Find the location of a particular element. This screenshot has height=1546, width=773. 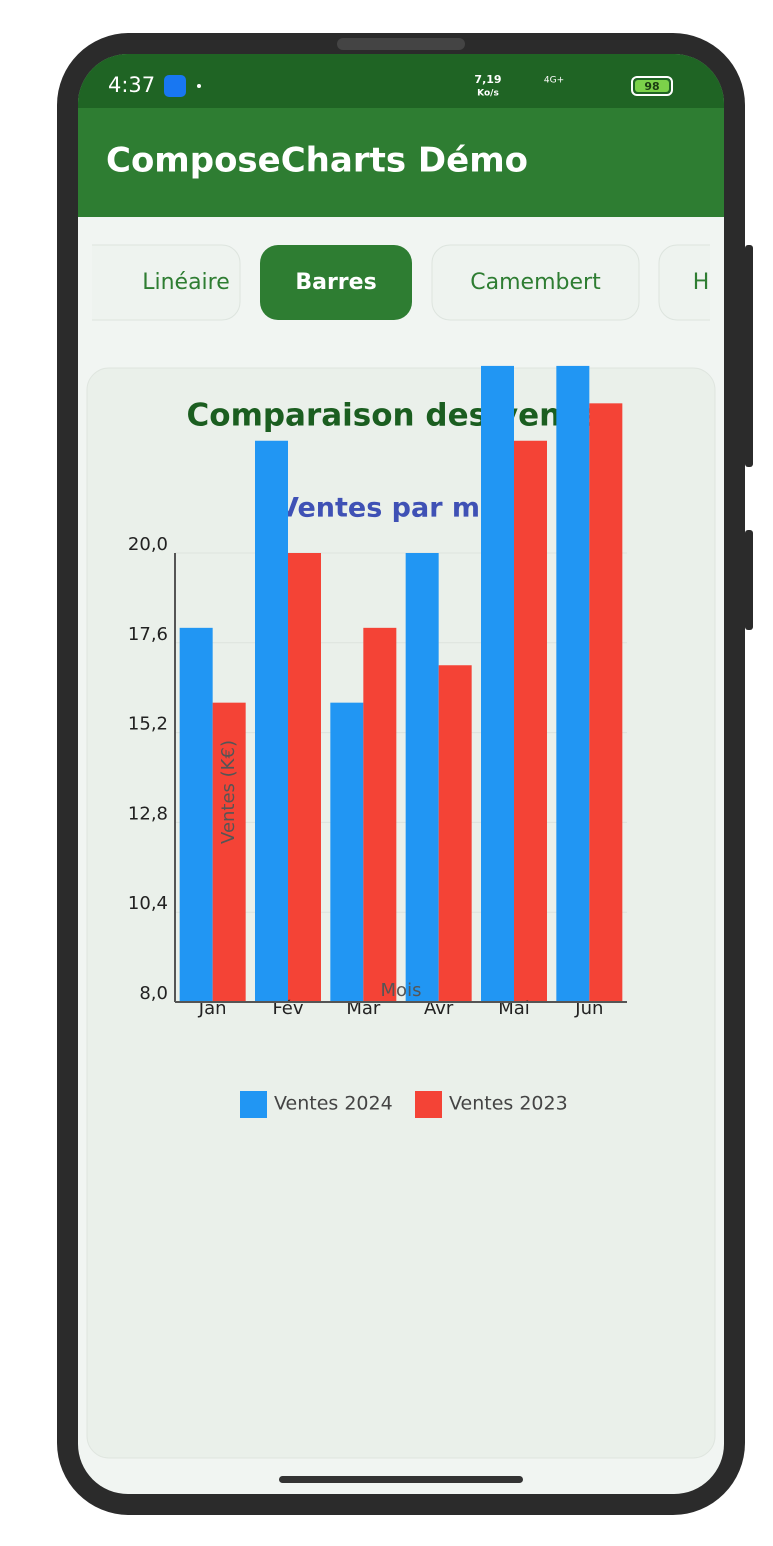

dot is located at coordinates (199, 86).